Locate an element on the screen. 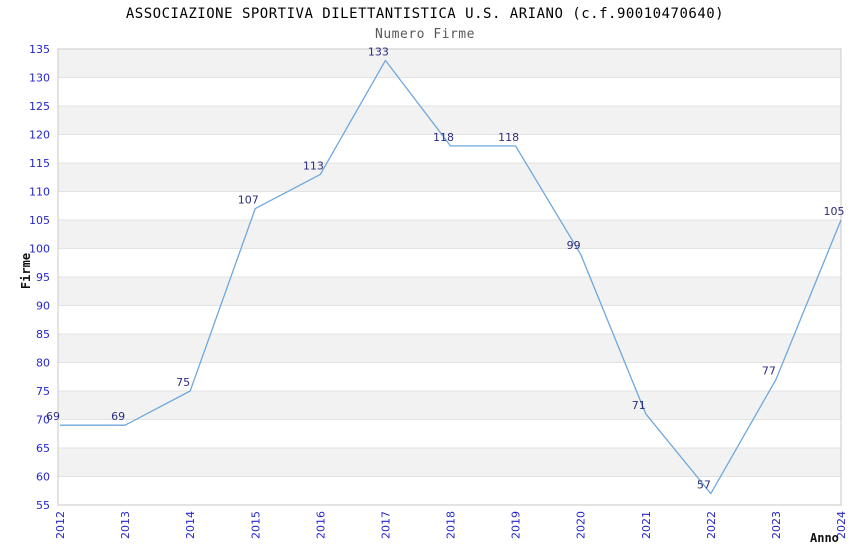 This screenshot has height=550, width=850. y-tick-label: 55 is located at coordinates (43, 505).